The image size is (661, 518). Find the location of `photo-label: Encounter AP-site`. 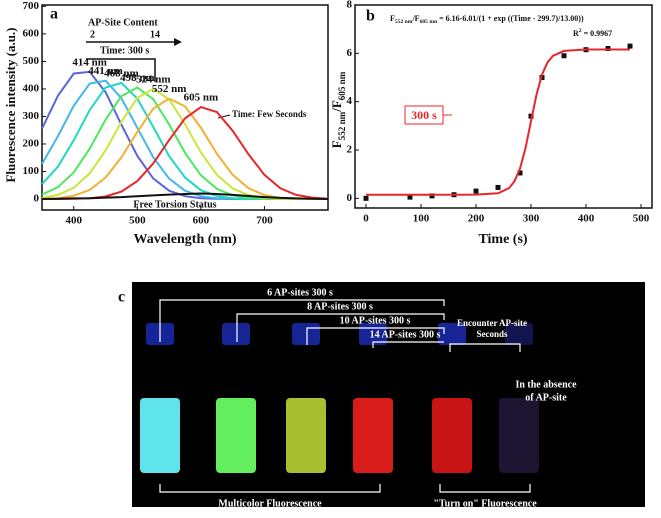

photo-label: Encounter AP-site is located at coordinates (492, 323).